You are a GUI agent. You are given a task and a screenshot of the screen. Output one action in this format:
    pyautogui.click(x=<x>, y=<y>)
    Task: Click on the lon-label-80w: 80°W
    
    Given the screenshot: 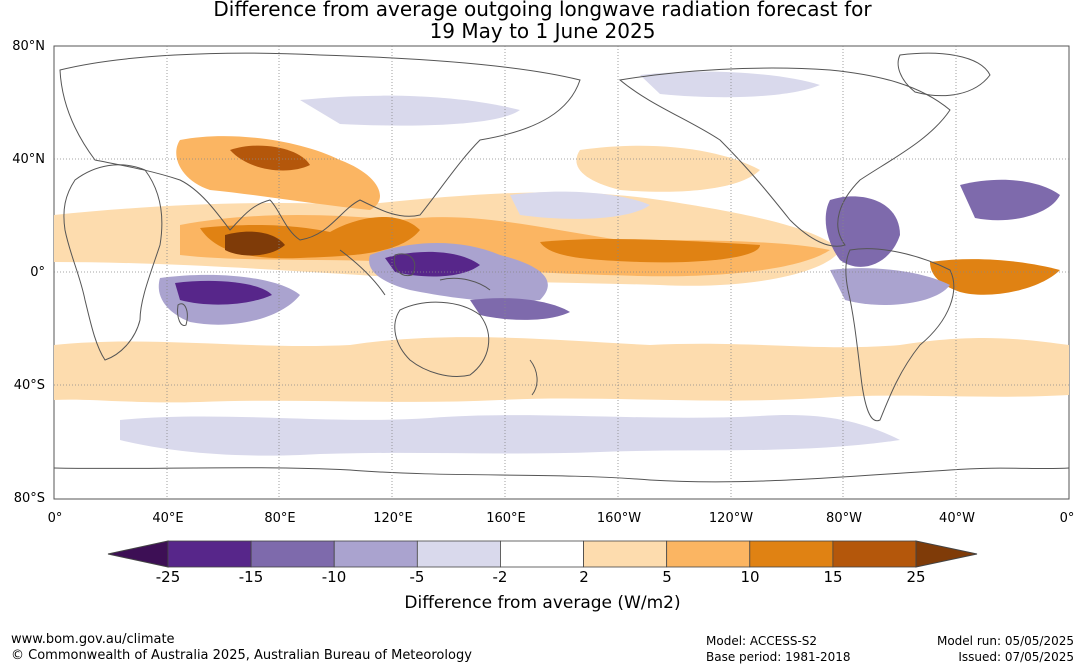 What is the action you would take?
    pyautogui.click(x=844, y=518)
    